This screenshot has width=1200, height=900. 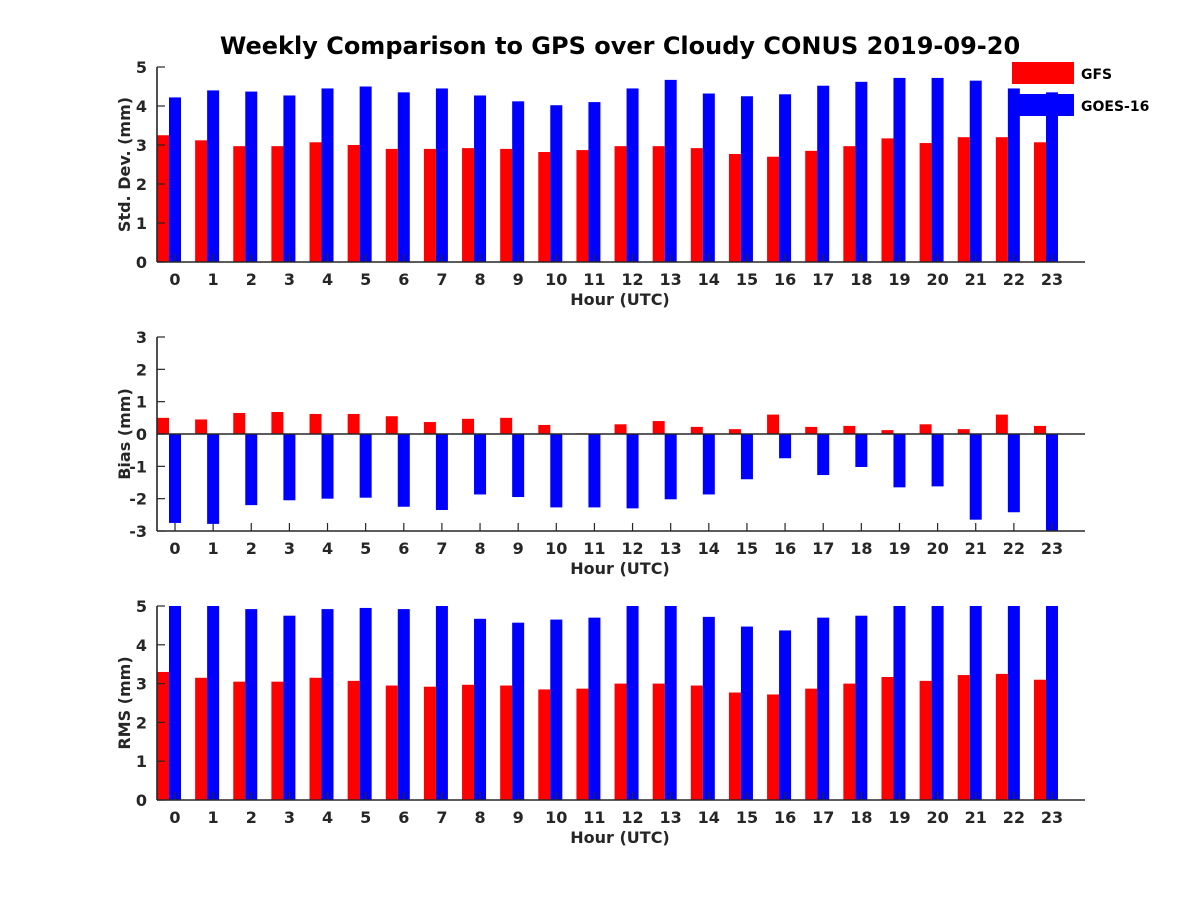 I want to click on x-tick-label: 12, so click(x=632, y=548).